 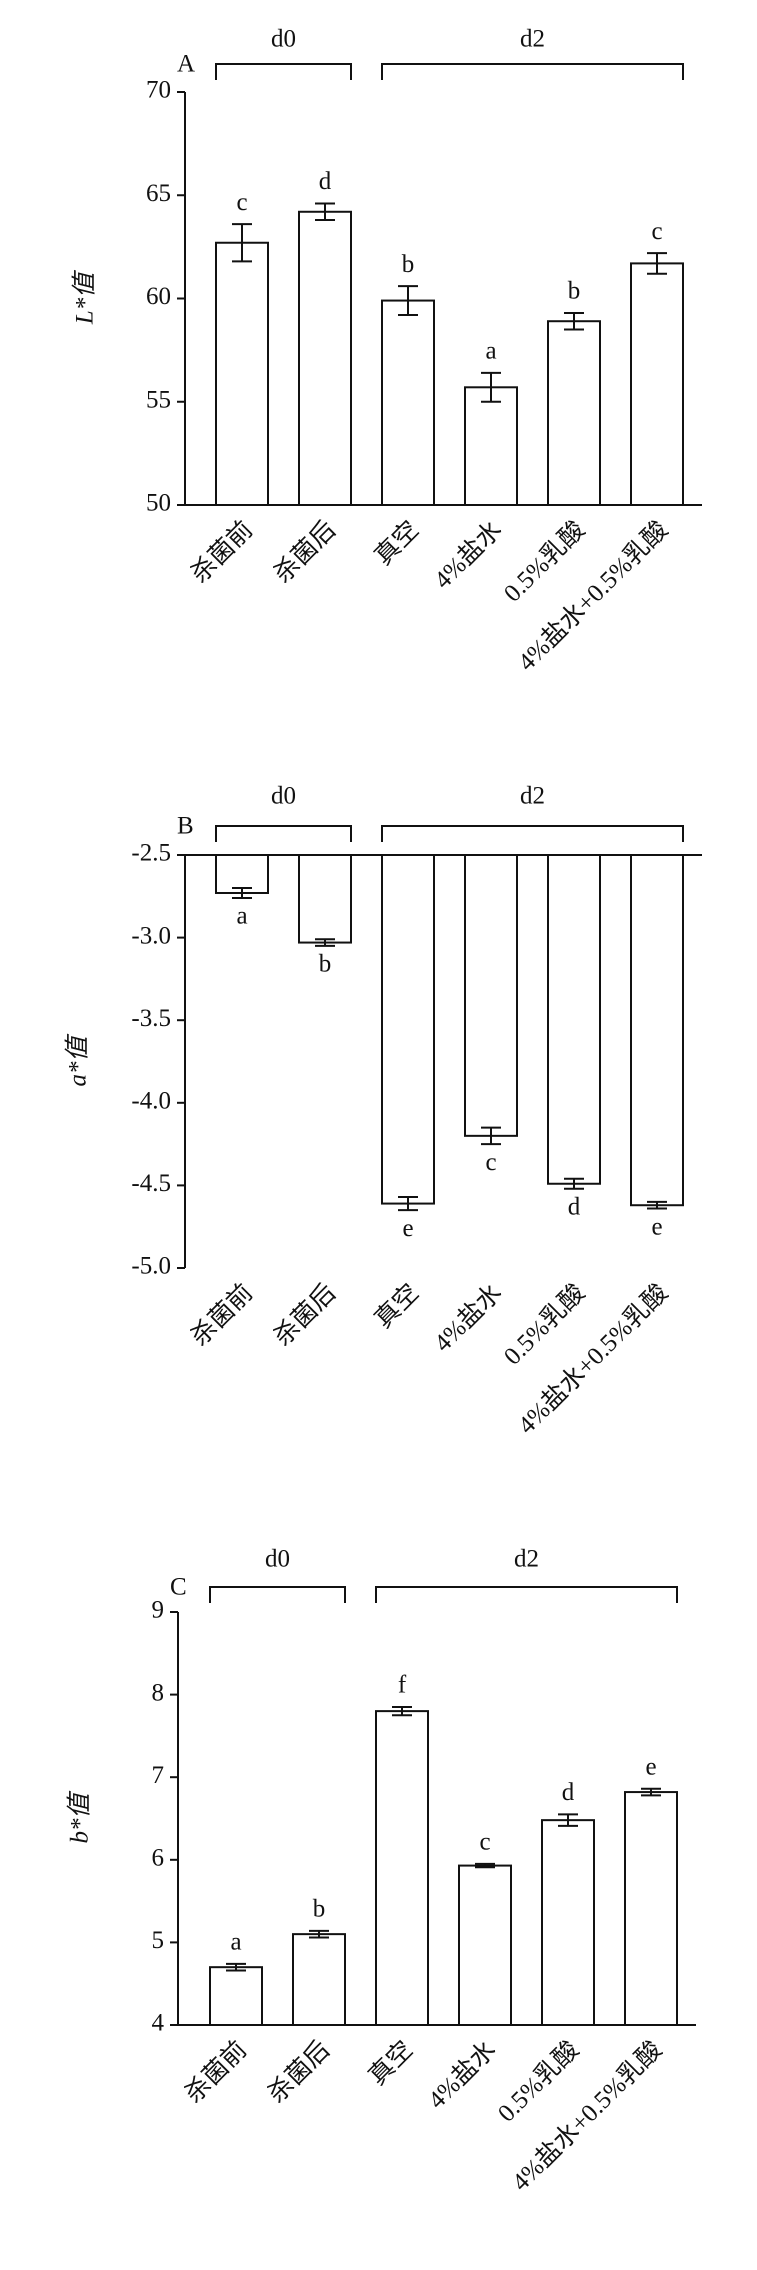 What do you see at coordinates (402, 1685) in the screenshot?
I see `significance-letter: f` at bounding box center [402, 1685].